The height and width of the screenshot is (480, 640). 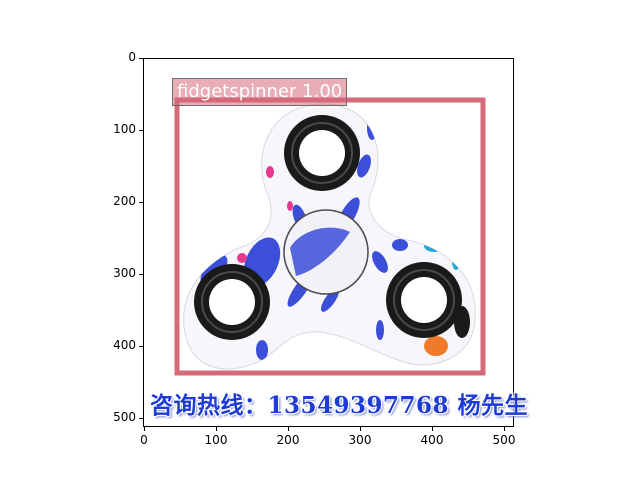 I want to click on ytick-label: 0, so click(x=132, y=57).